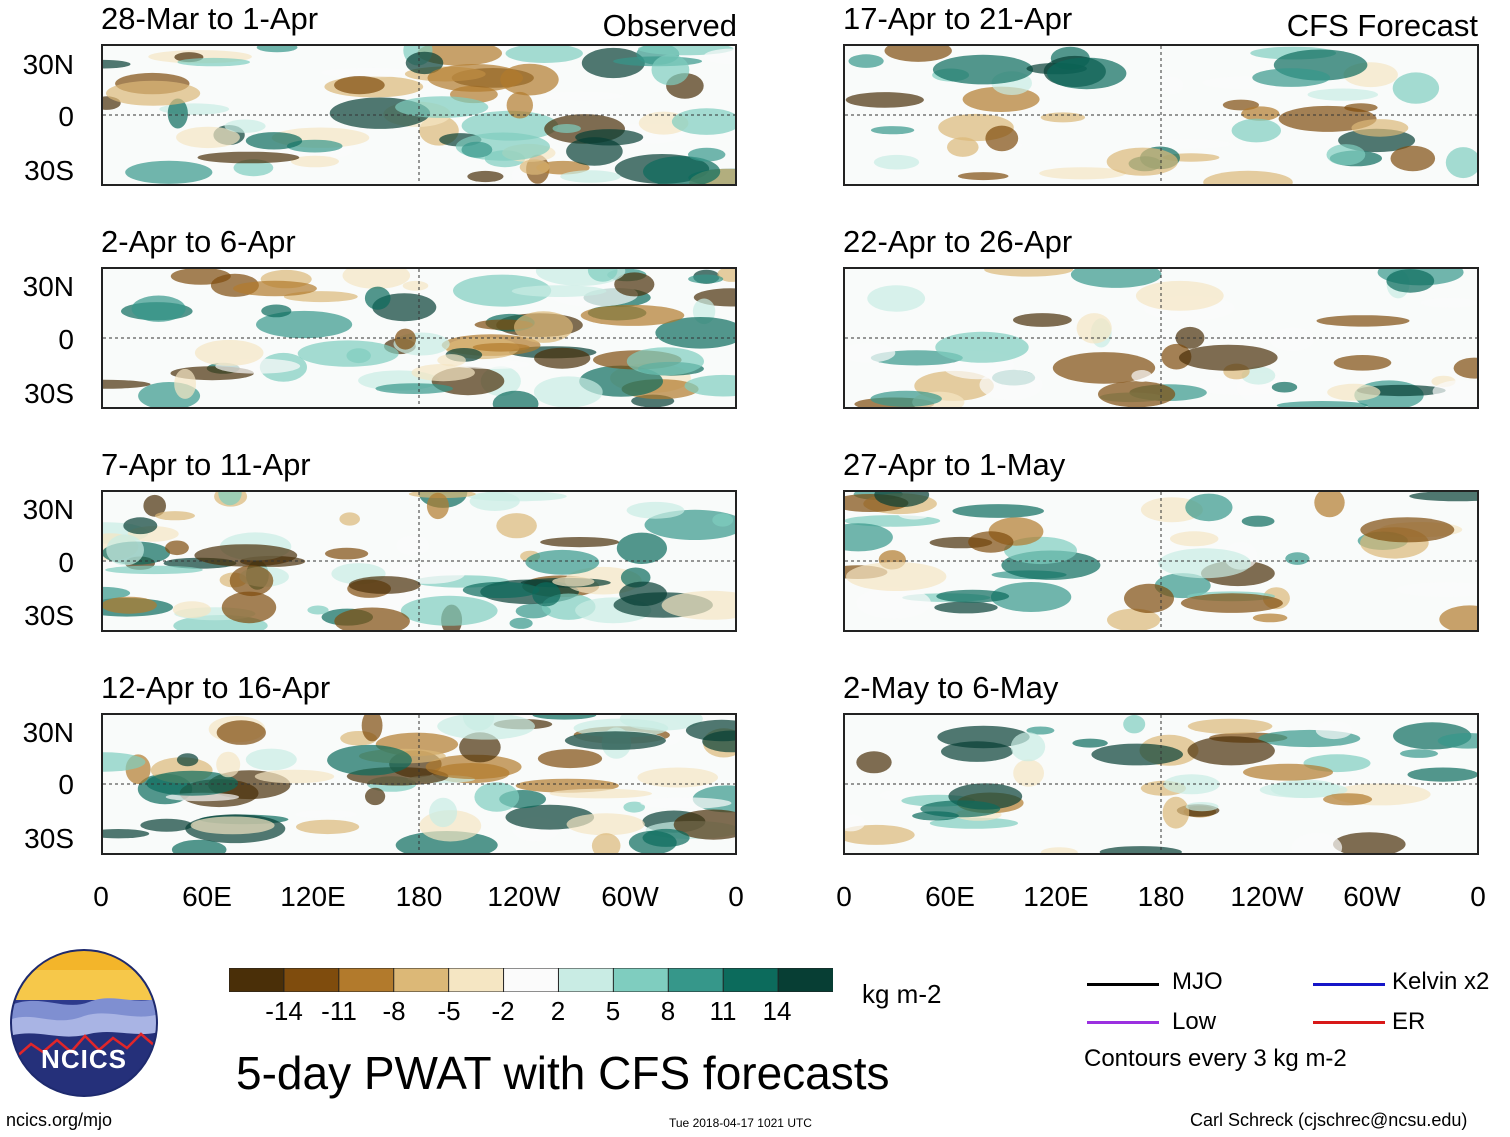 Image resolution: width=1510 pixels, height=1137 pixels. What do you see at coordinates (449, 1011) in the screenshot?
I see `colorbar-tick: -5` at bounding box center [449, 1011].